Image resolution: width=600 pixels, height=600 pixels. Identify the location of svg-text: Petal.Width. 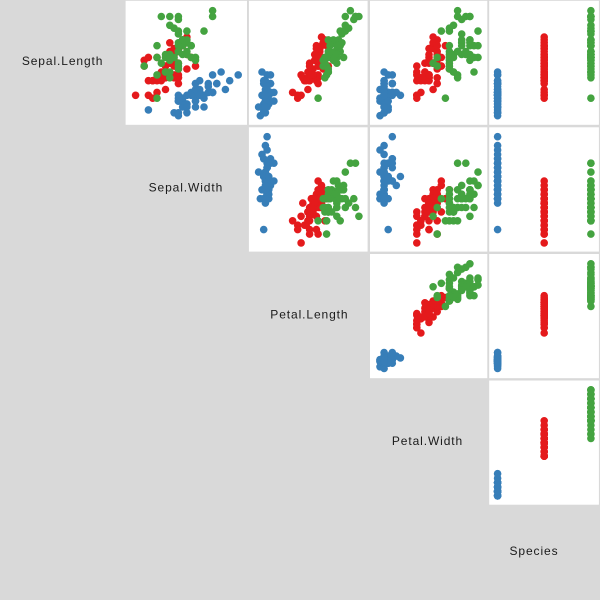
(427, 441).